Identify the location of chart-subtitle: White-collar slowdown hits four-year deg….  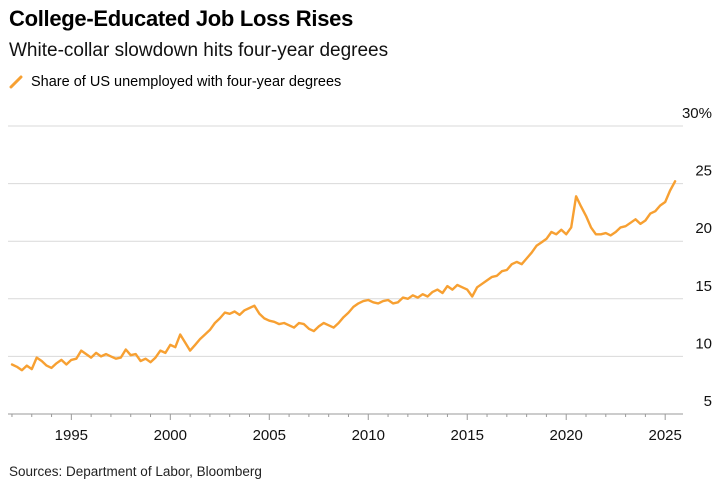
(199, 50).